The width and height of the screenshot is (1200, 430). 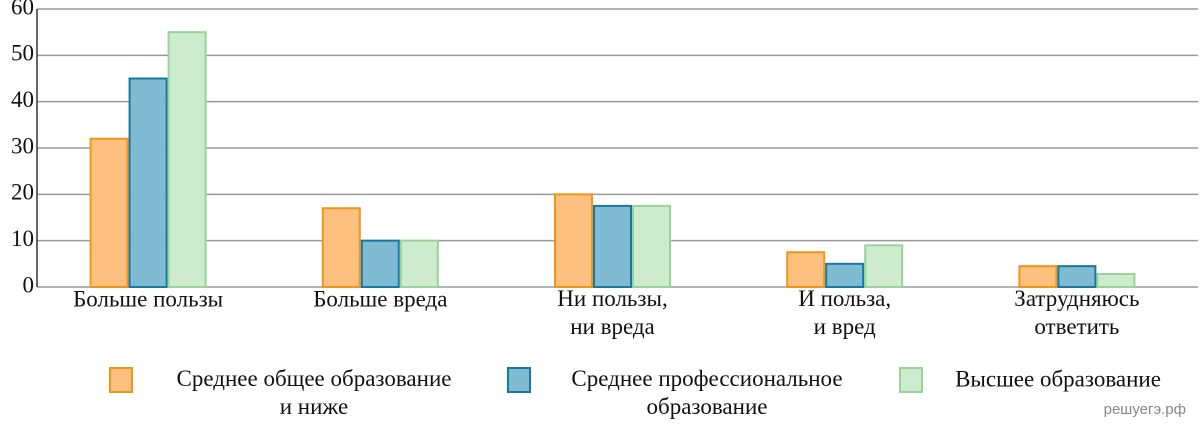 What do you see at coordinates (380, 298) in the screenshot?
I see `x-tick-label: Больше вреда` at bounding box center [380, 298].